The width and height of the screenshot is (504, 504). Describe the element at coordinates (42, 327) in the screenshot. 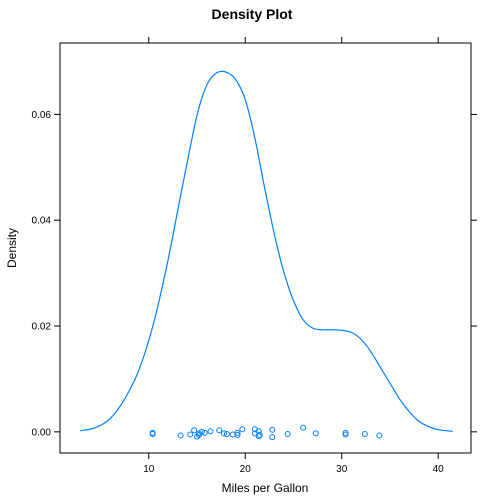

I see `y-tick-label-1: 0.02` at that location.